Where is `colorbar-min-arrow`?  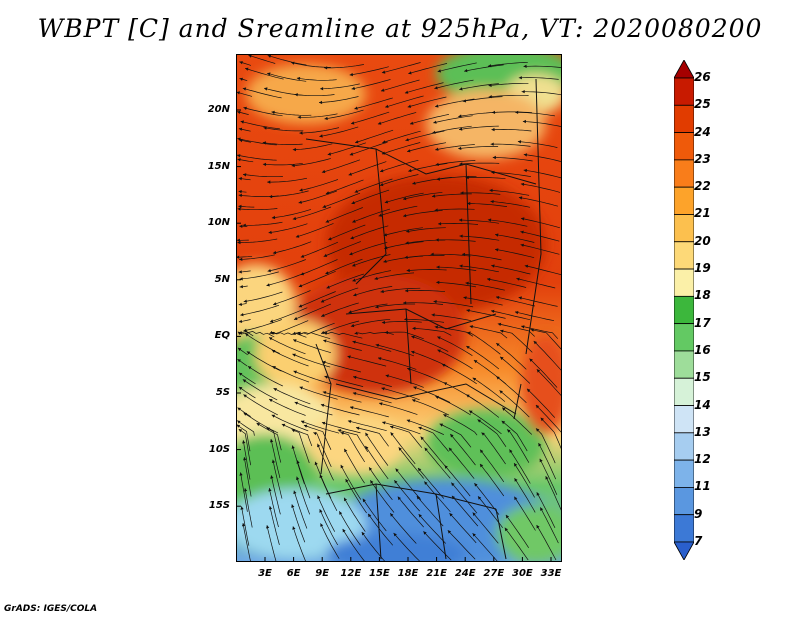
colorbar-min-arrow is located at coordinates (684, 550).